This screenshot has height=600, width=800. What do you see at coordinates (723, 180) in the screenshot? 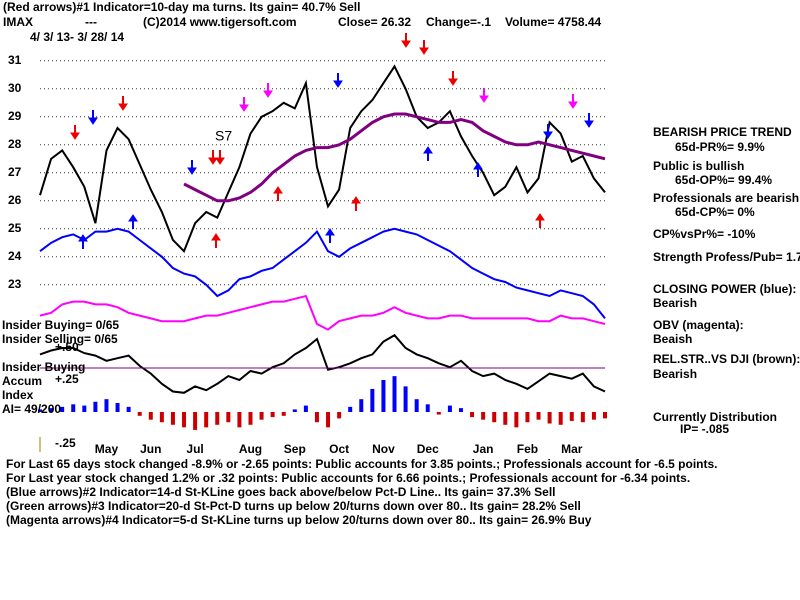
I see `sidebar-text: 65d-OP%= 99.4%` at bounding box center [723, 180].